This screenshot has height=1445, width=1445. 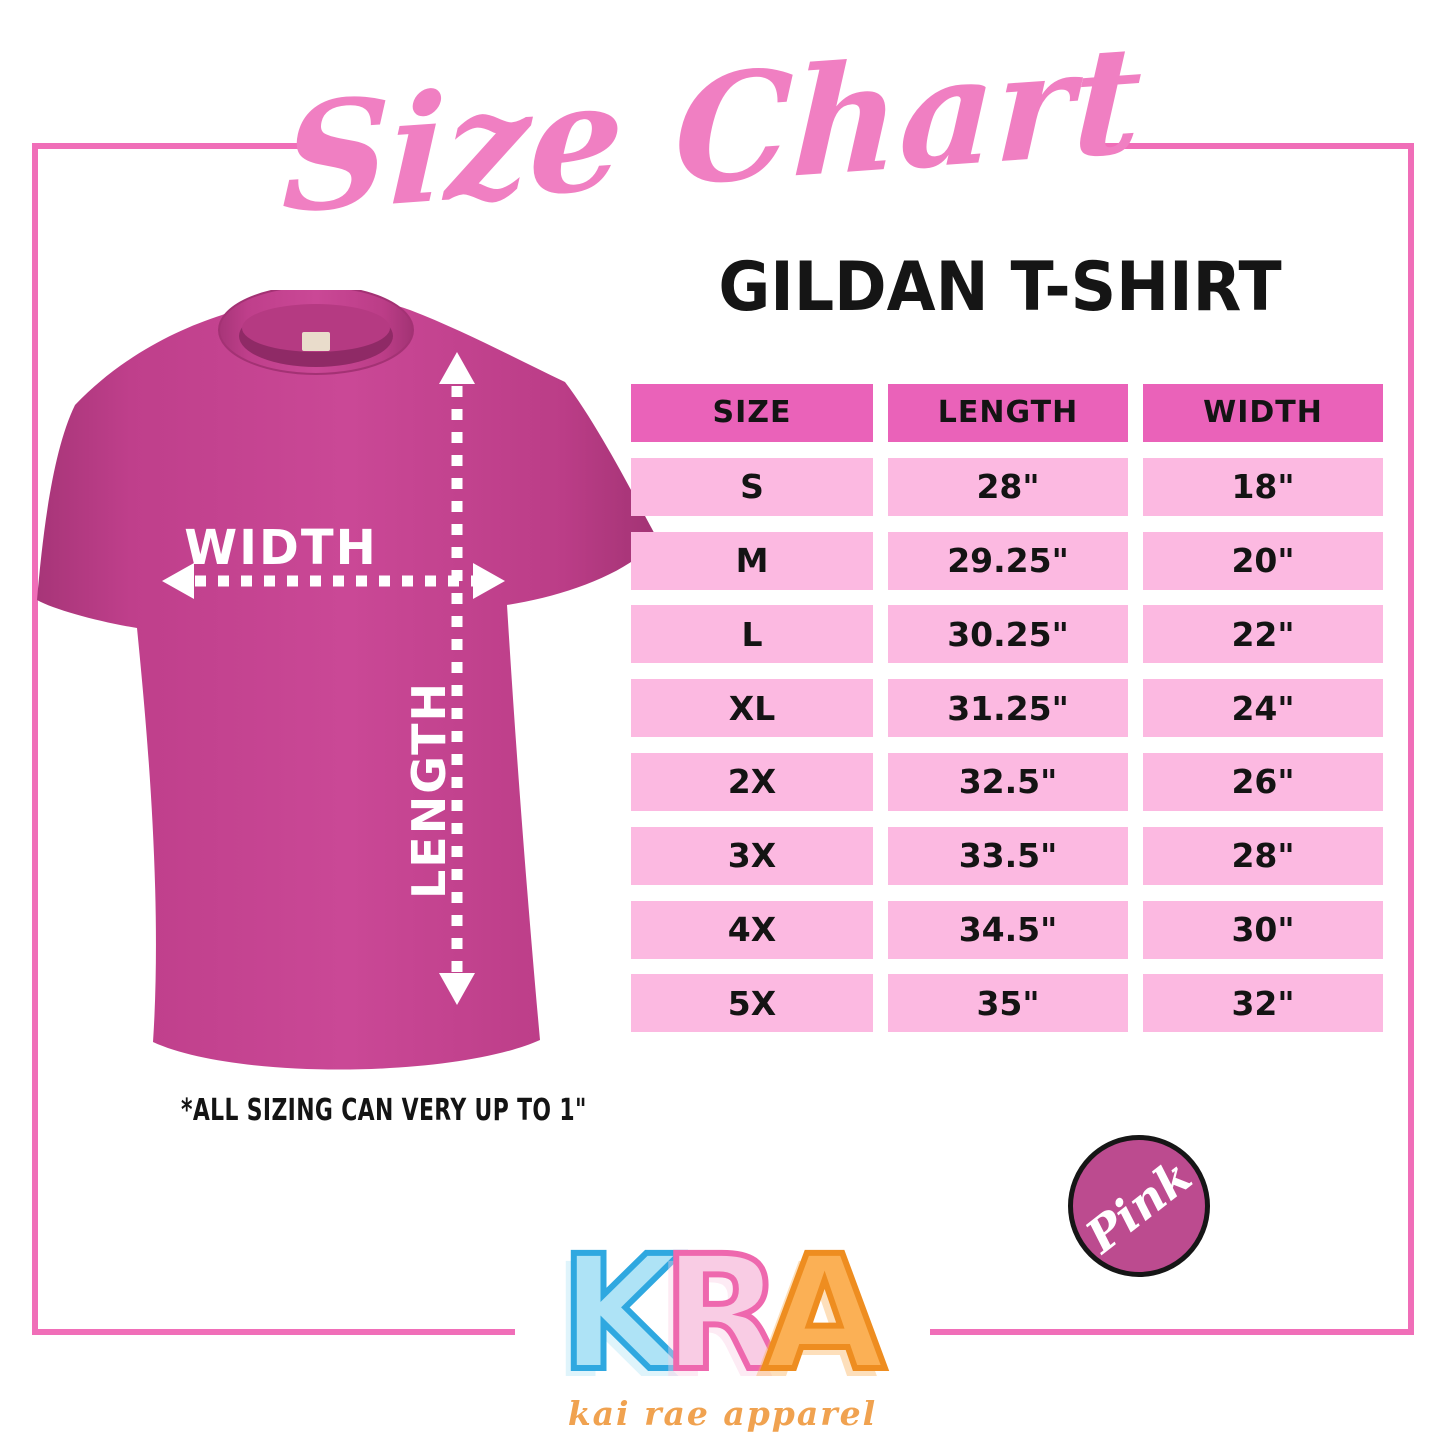 I want to click on table-cell: 22", so click(x=1263, y=634).